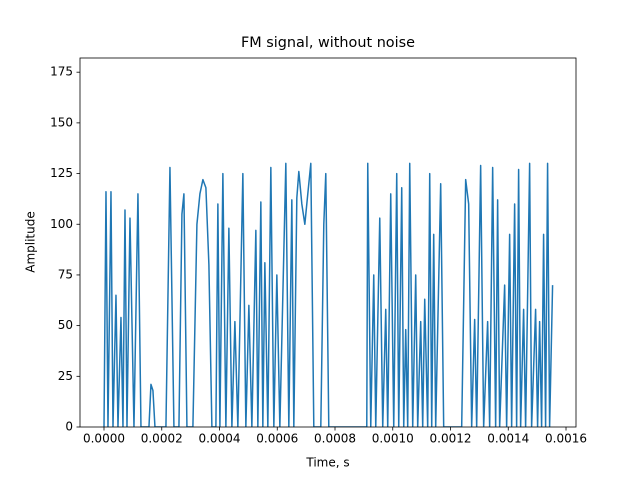  Describe the element at coordinates (335, 439) in the screenshot. I see `x-tick-label: 0.0008` at that location.